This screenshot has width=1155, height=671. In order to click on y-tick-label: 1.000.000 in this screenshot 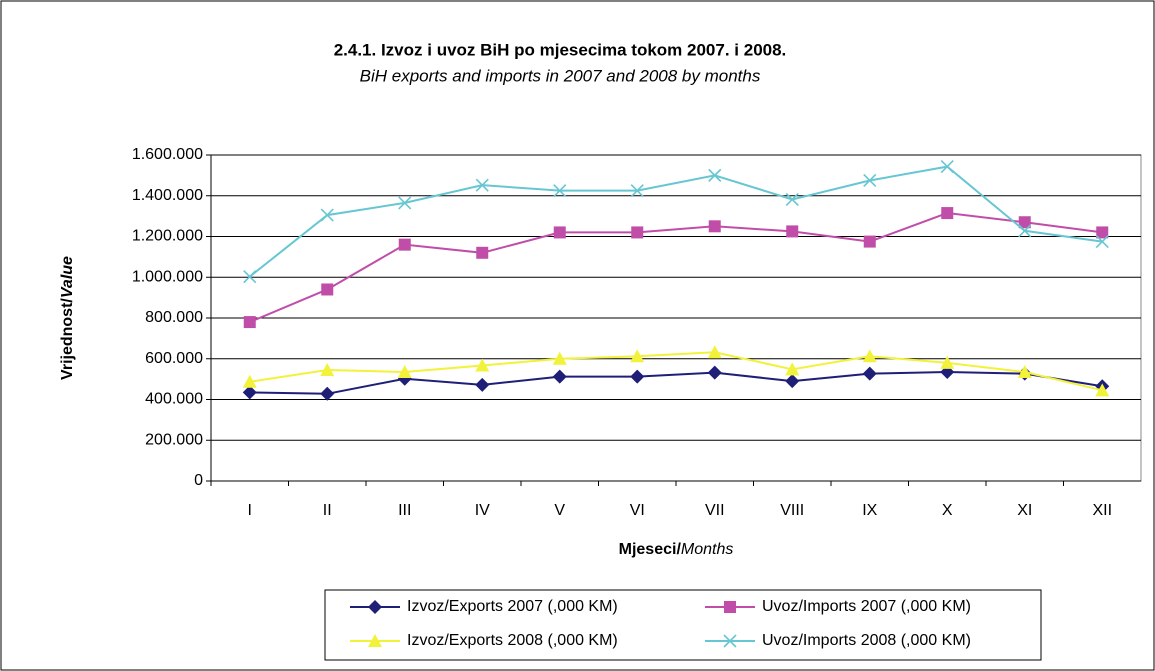, I will do `click(167, 276)`.